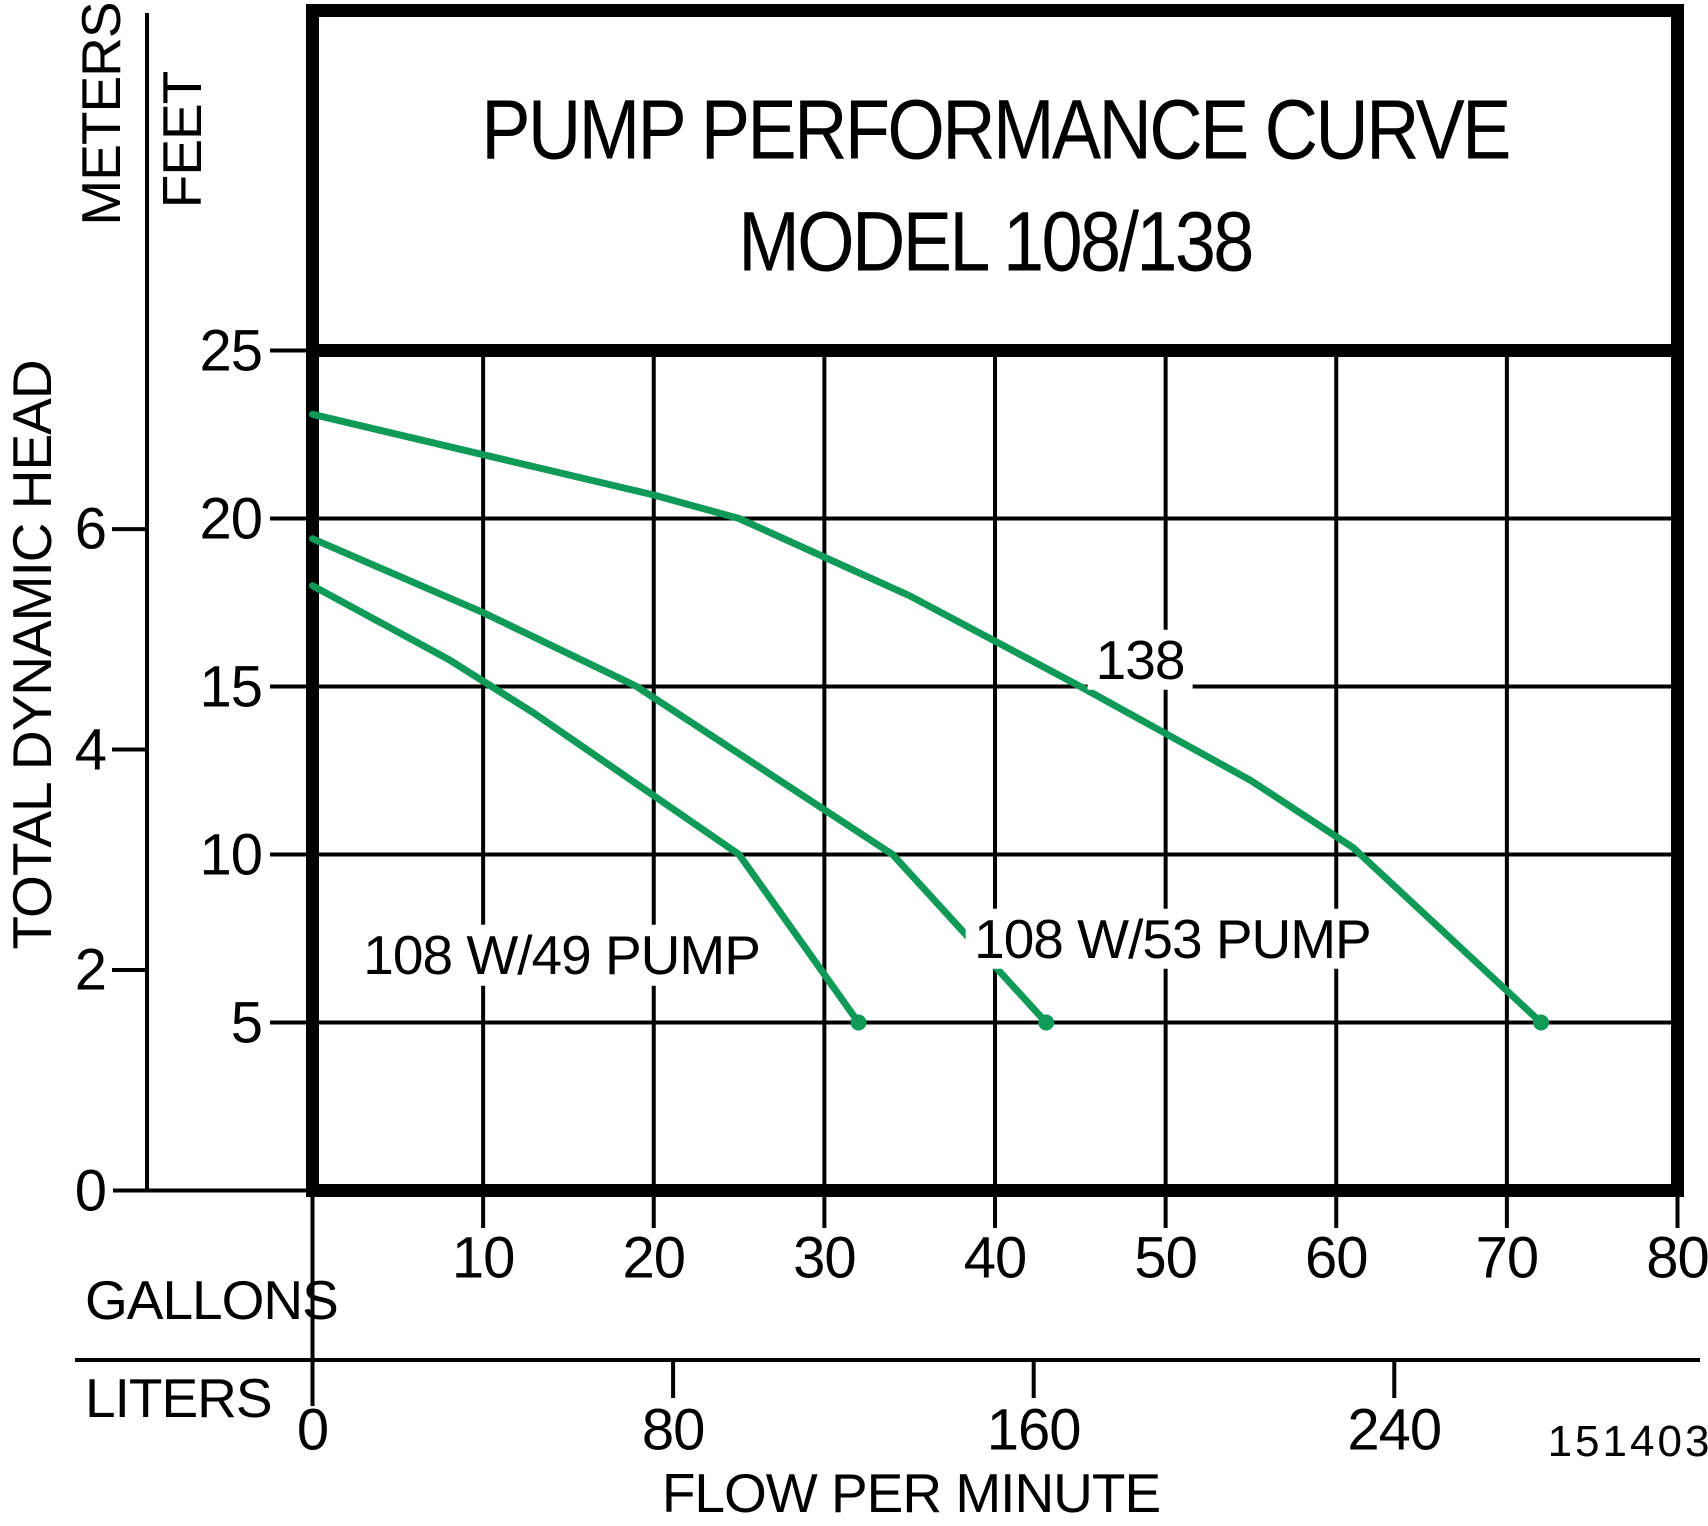 This screenshot has width=1708, height=1526. Describe the element at coordinates (673, 1430) in the screenshot. I see `liters-tick-80: 80` at that location.